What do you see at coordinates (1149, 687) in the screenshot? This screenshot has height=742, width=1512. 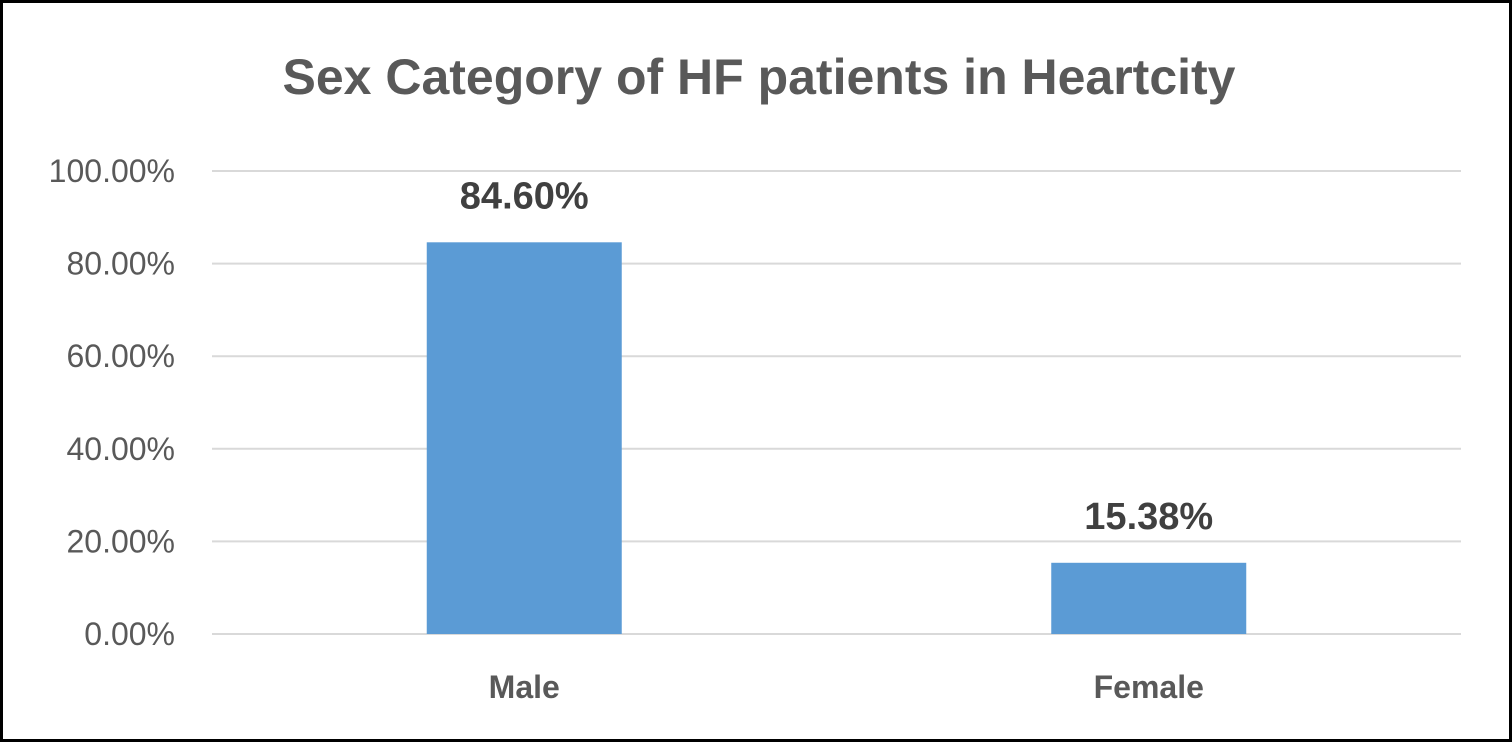 I see `category-label-female: Female` at bounding box center [1149, 687].